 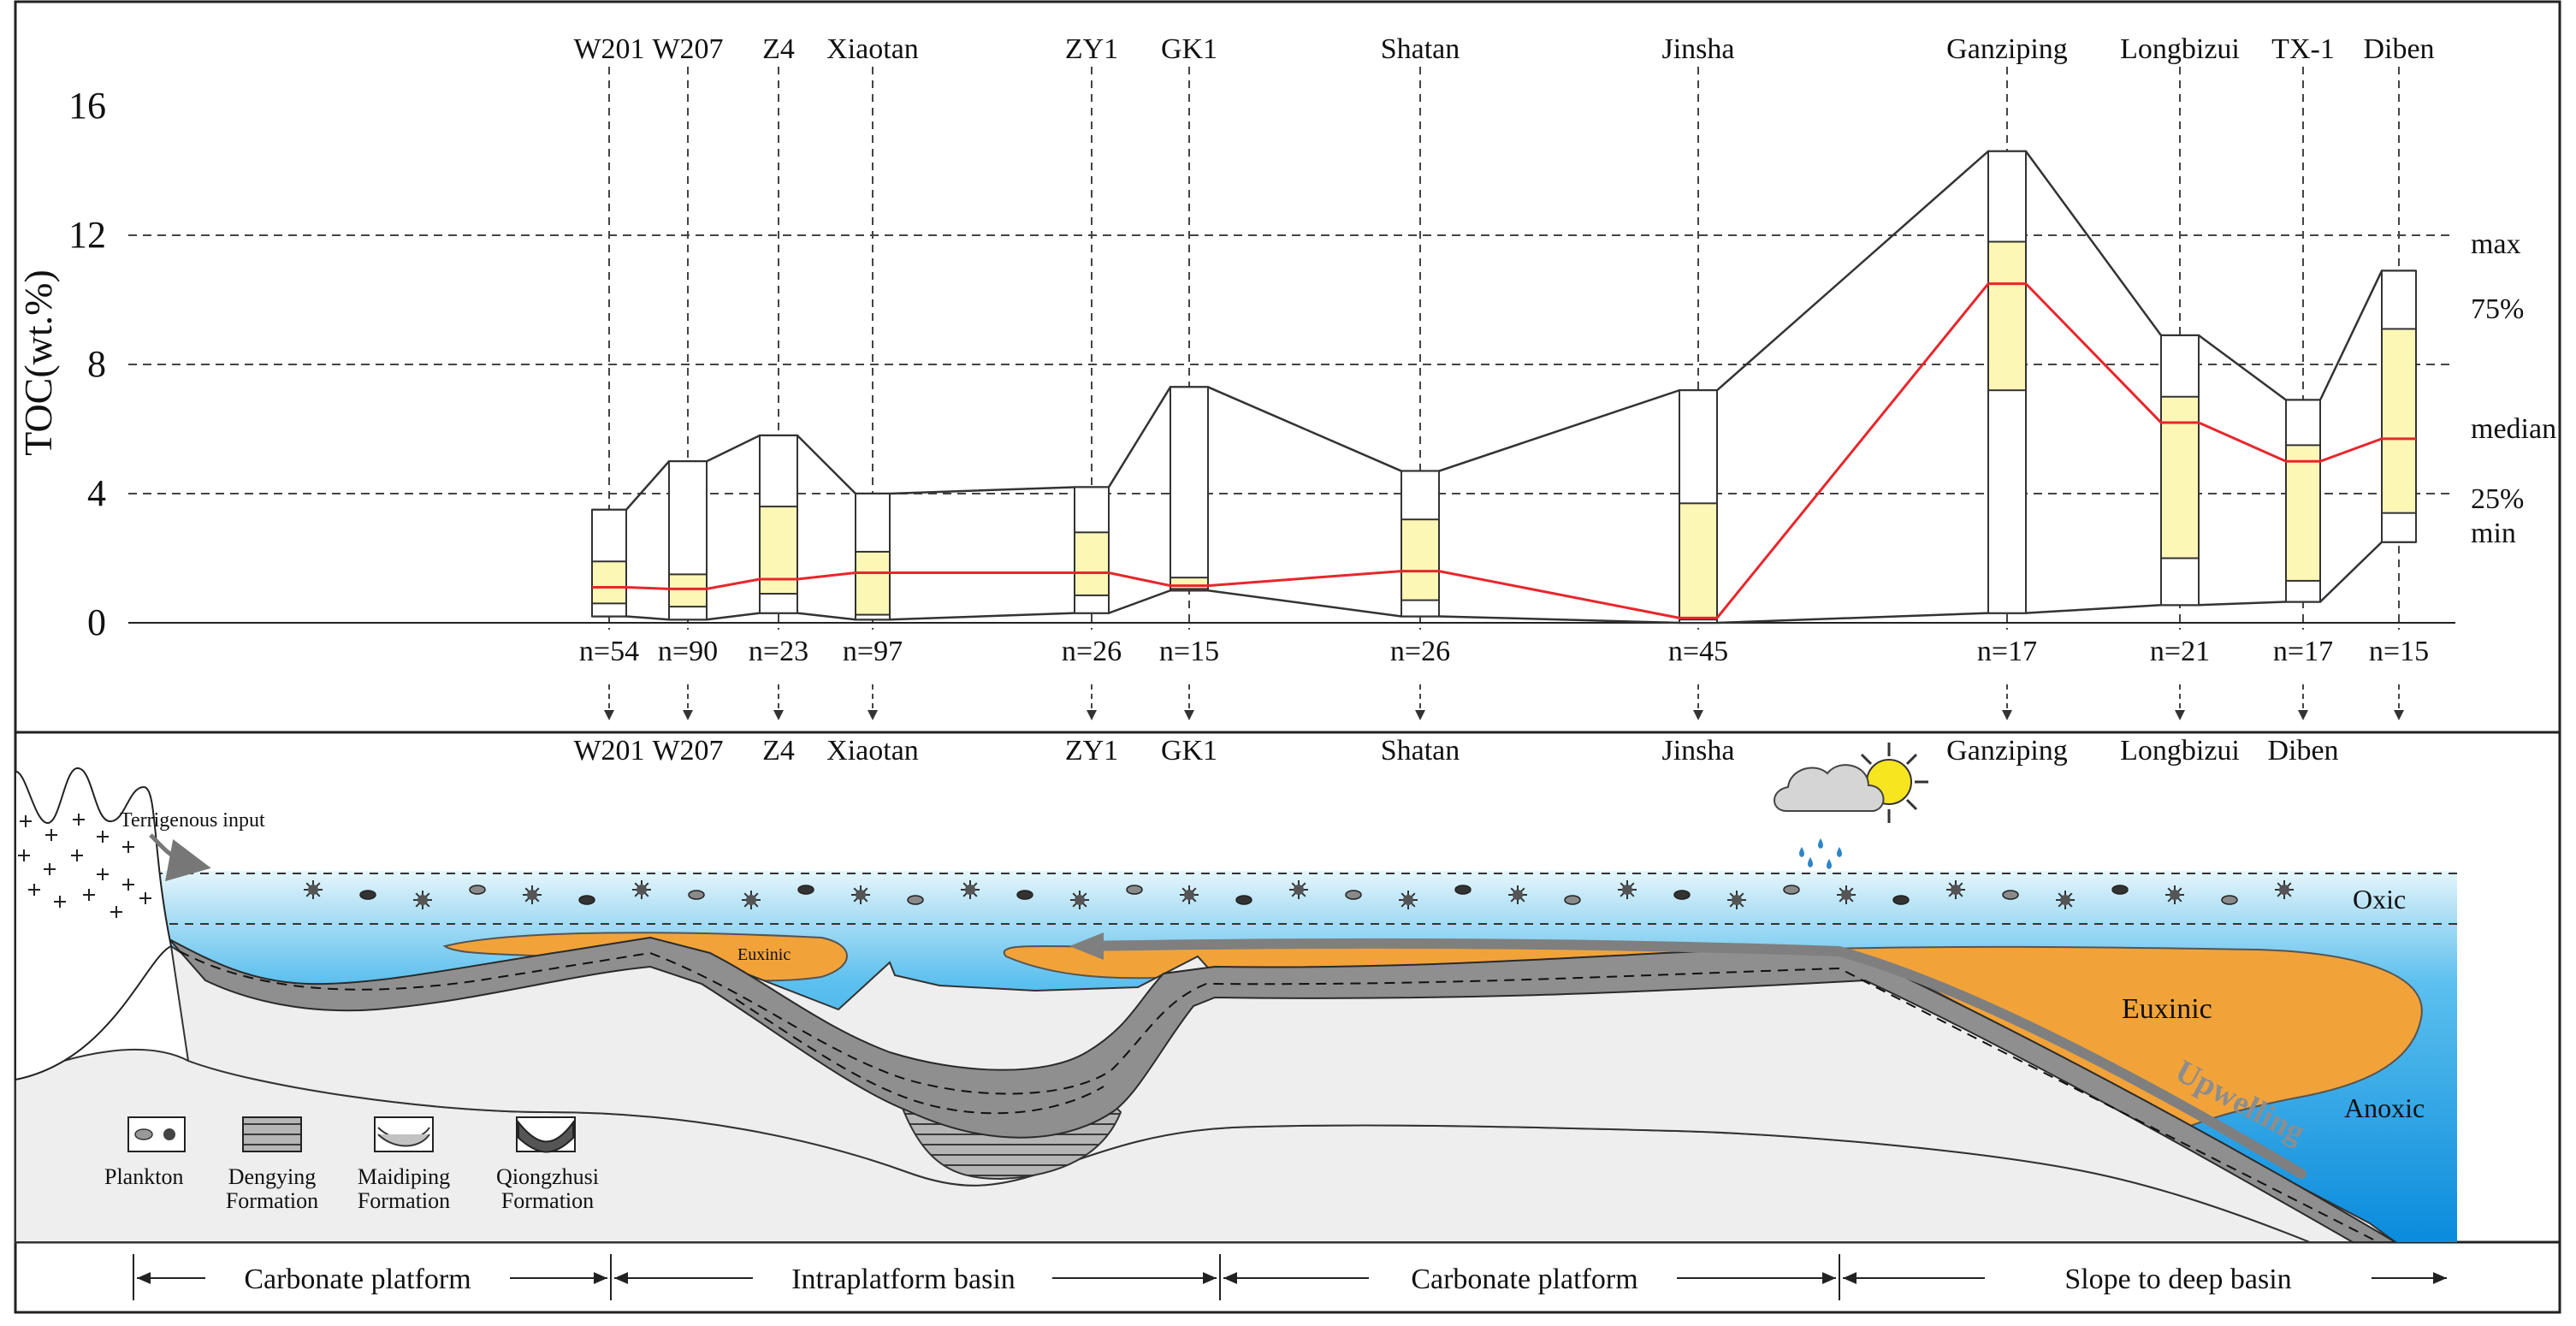 What do you see at coordinates (1829, 788) in the screenshot?
I see `cloud-icon` at bounding box center [1829, 788].